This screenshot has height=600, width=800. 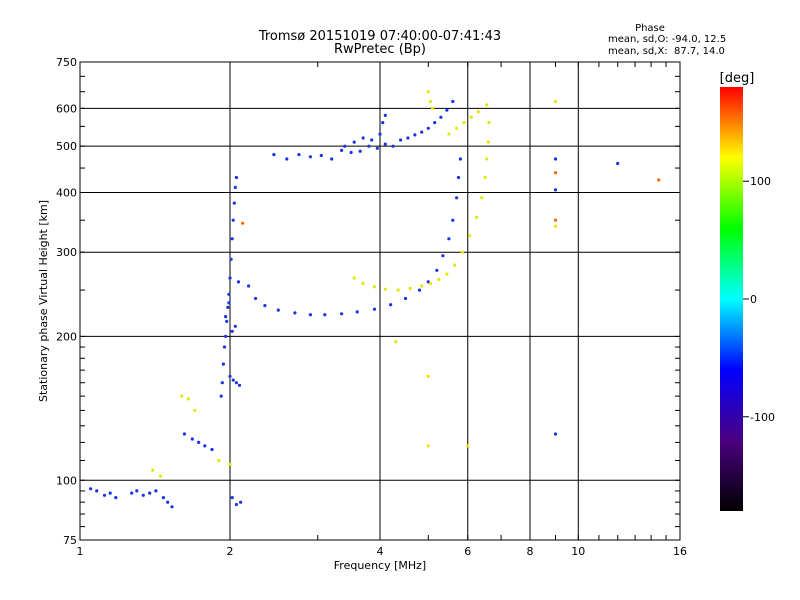 What do you see at coordinates (379, 36) in the screenshot?
I see `chart-title: Tromsø 20151019 07:40:00-07:41:43` at bounding box center [379, 36].